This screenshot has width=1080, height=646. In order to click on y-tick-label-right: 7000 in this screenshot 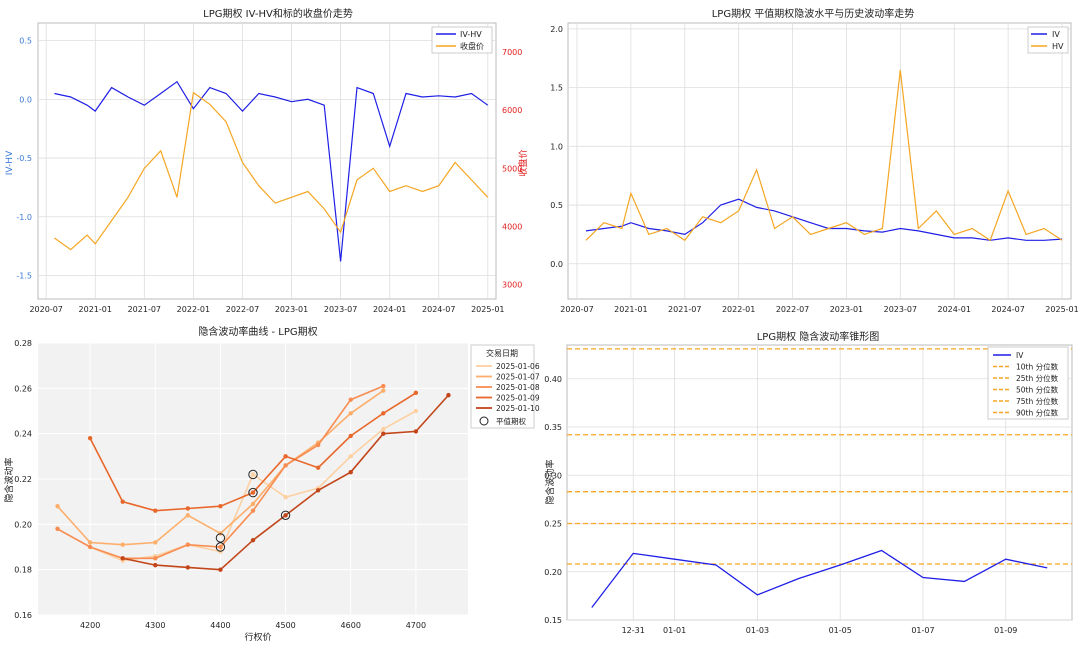, I will do `click(512, 52)`.